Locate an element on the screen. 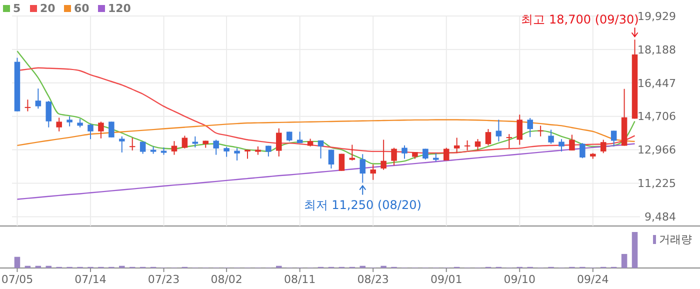 The image size is (700, 289). legend-label: 20 is located at coordinates (48, 8).